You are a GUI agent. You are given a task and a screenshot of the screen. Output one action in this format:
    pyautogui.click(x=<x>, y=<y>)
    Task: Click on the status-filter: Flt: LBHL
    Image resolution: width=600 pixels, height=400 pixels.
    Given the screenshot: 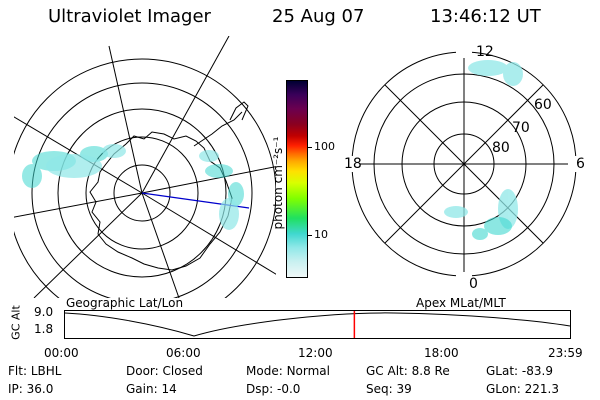 What is the action you would take?
    pyautogui.click(x=35, y=371)
    